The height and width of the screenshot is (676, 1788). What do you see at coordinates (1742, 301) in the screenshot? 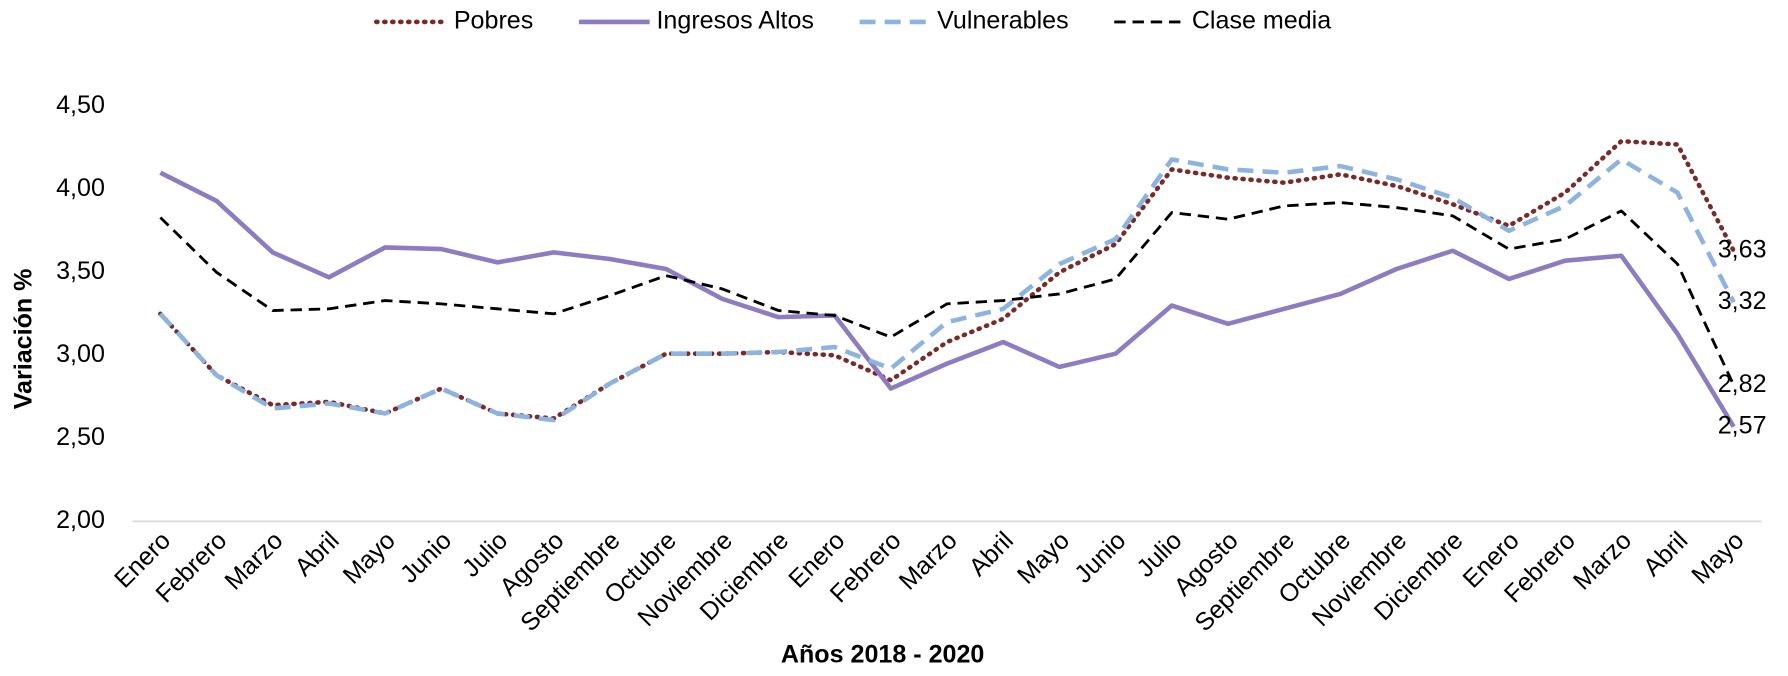
I see `data-label: 3,32` at bounding box center [1742, 301].